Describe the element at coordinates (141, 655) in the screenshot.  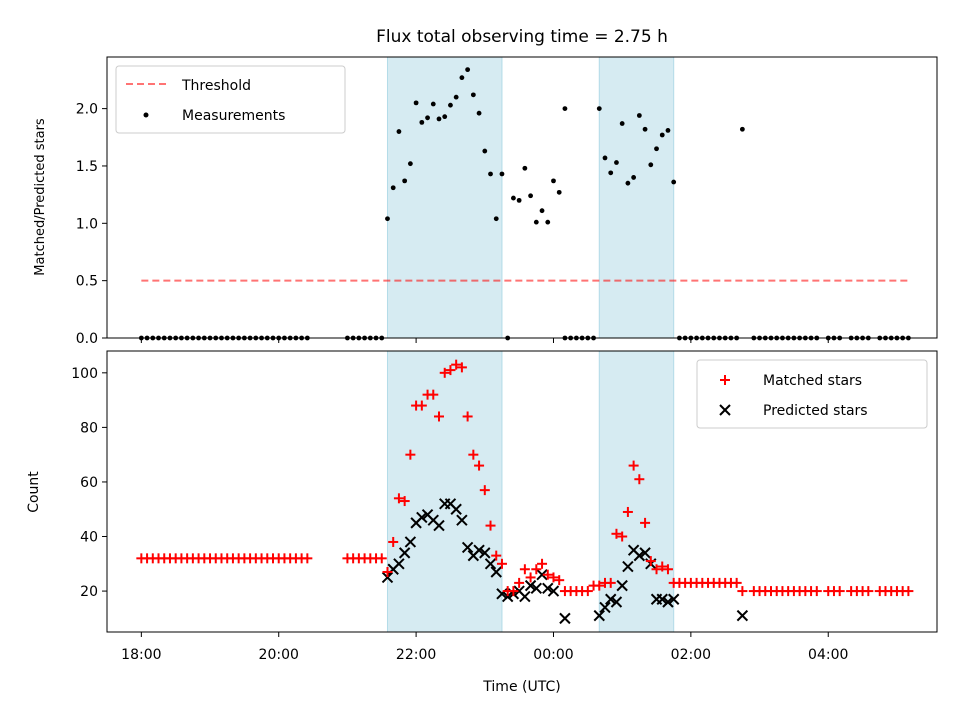
I see `x-tick-label: 18:00` at that location.